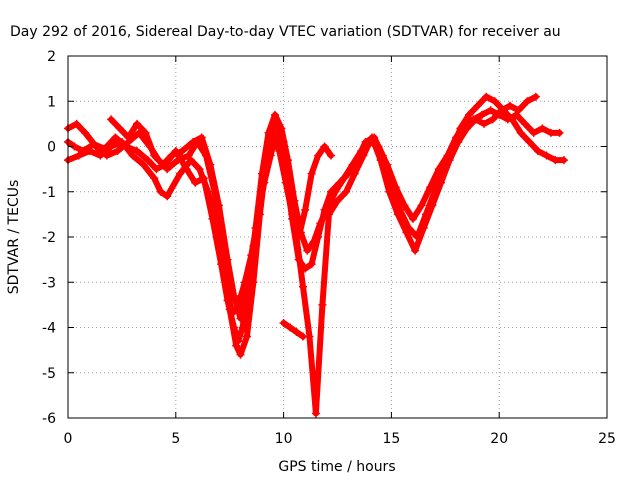 The width and height of the screenshot is (640, 480). Describe the element at coordinates (51, 102) in the screenshot. I see `y-tick-label: 1` at that location.